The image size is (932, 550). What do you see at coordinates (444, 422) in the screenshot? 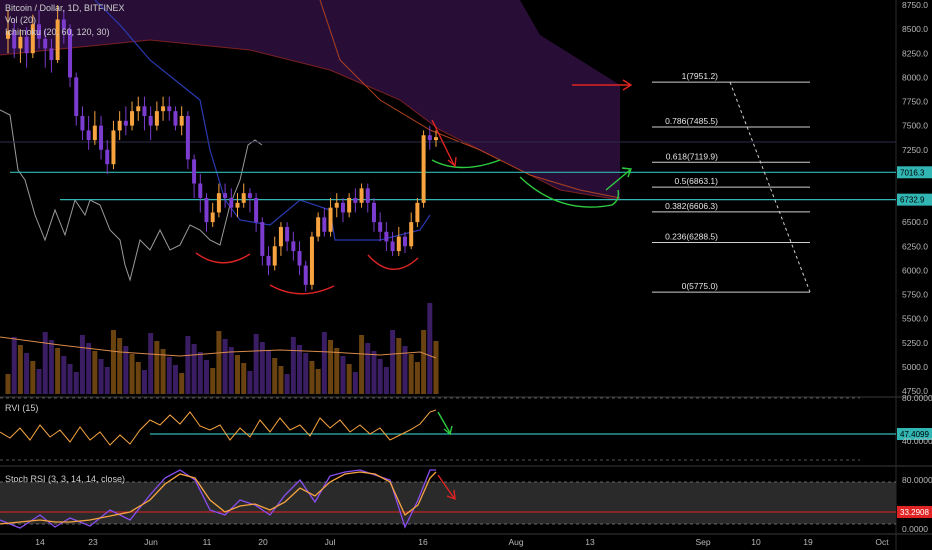
I see `rvi-arrow` at bounding box center [444, 422].